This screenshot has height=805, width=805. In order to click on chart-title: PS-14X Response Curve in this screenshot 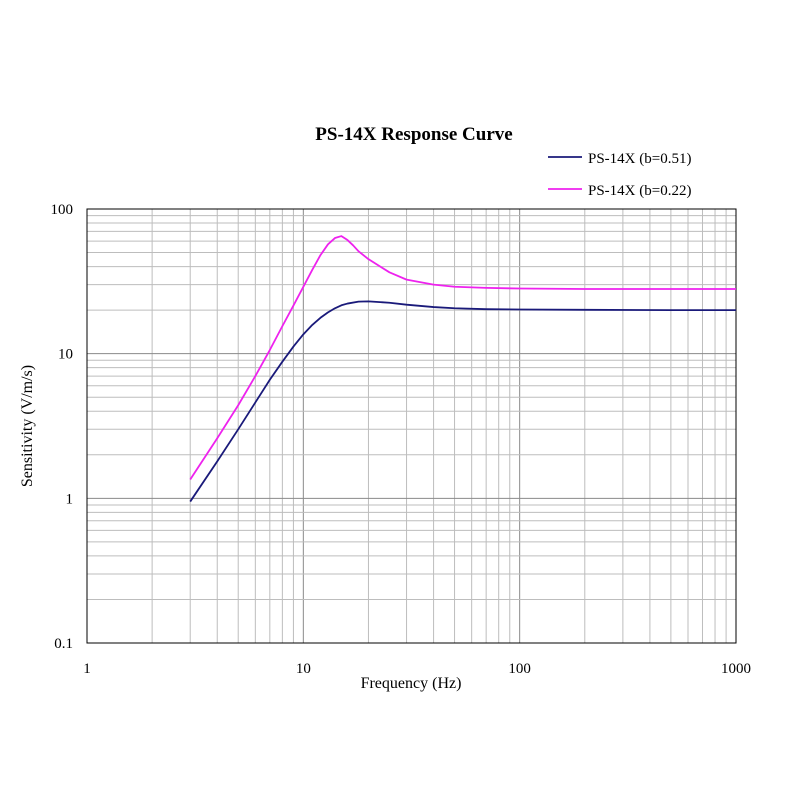, I will do `click(413, 134)`.